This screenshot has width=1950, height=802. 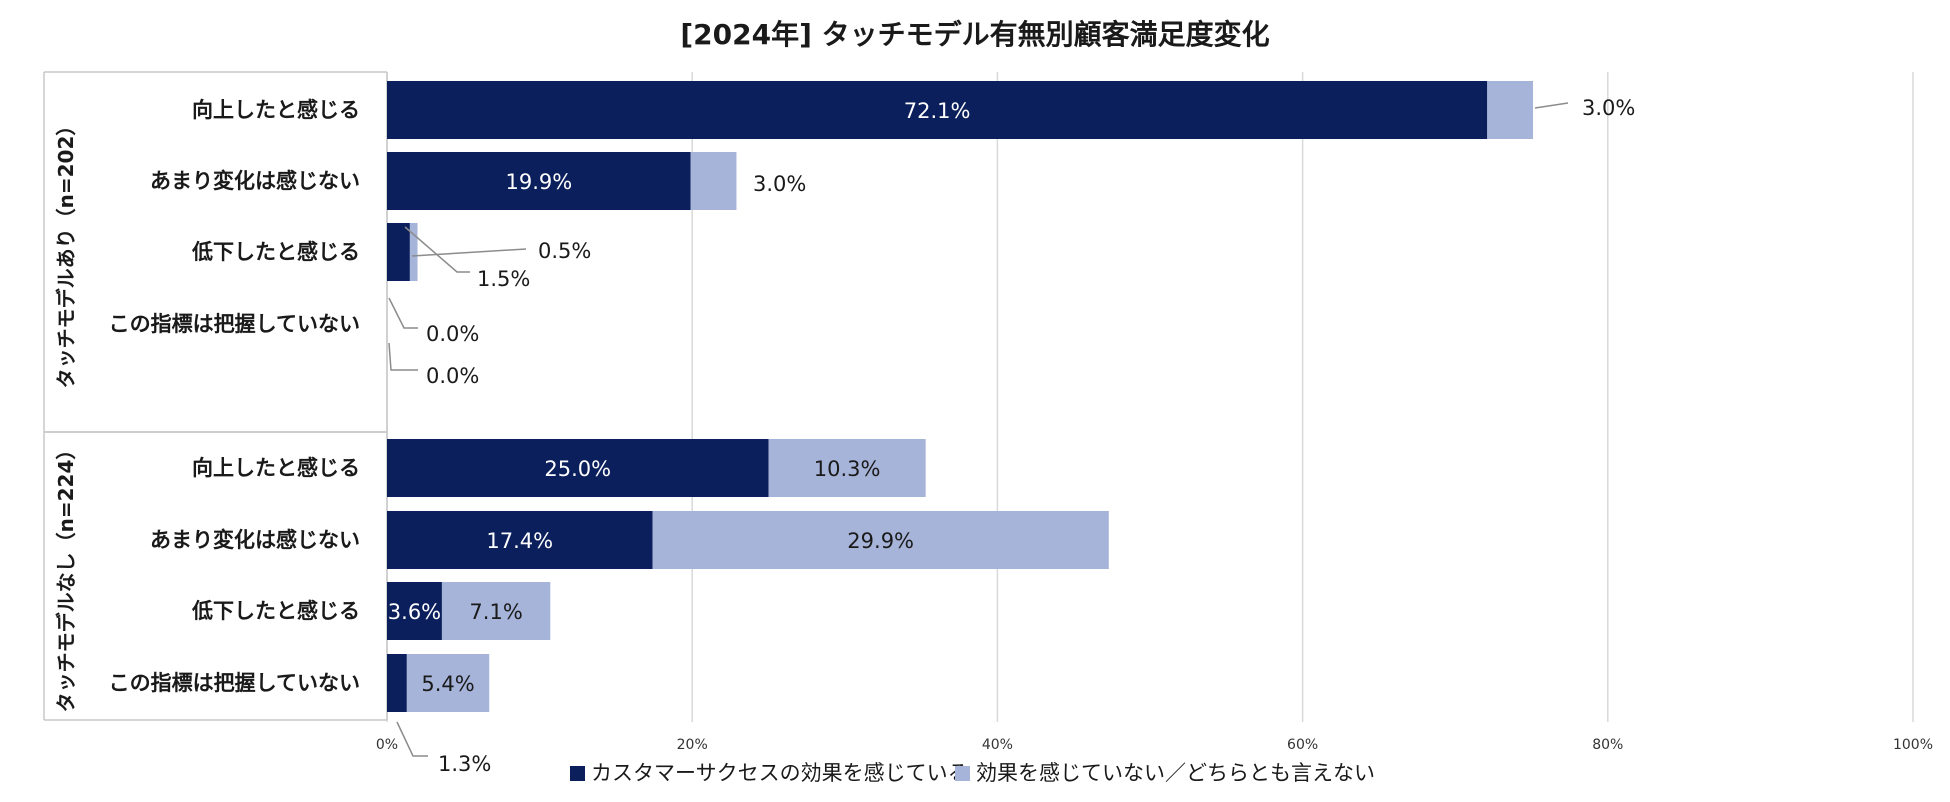 I want to click on data-label: 10.3%, so click(x=847, y=469).